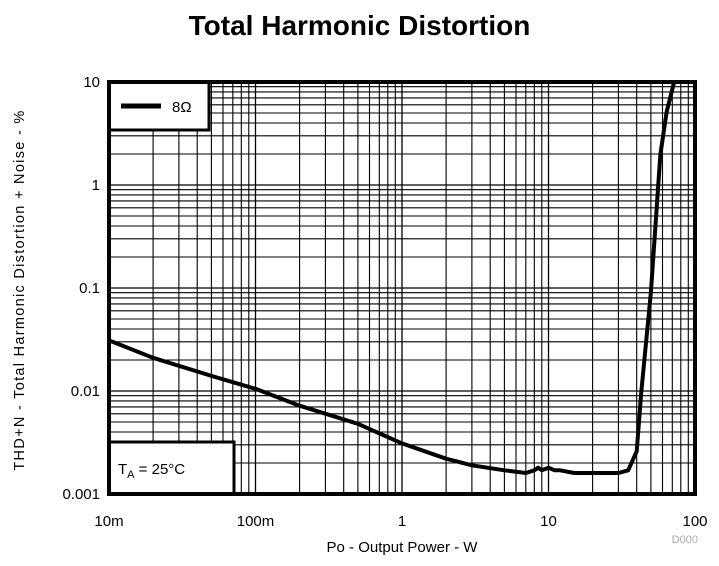 The height and width of the screenshot is (566, 719). What do you see at coordinates (359, 25) in the screenshot?
I see `chart-title: Total Harmonic Distortion` at bounding box center [359, 25].